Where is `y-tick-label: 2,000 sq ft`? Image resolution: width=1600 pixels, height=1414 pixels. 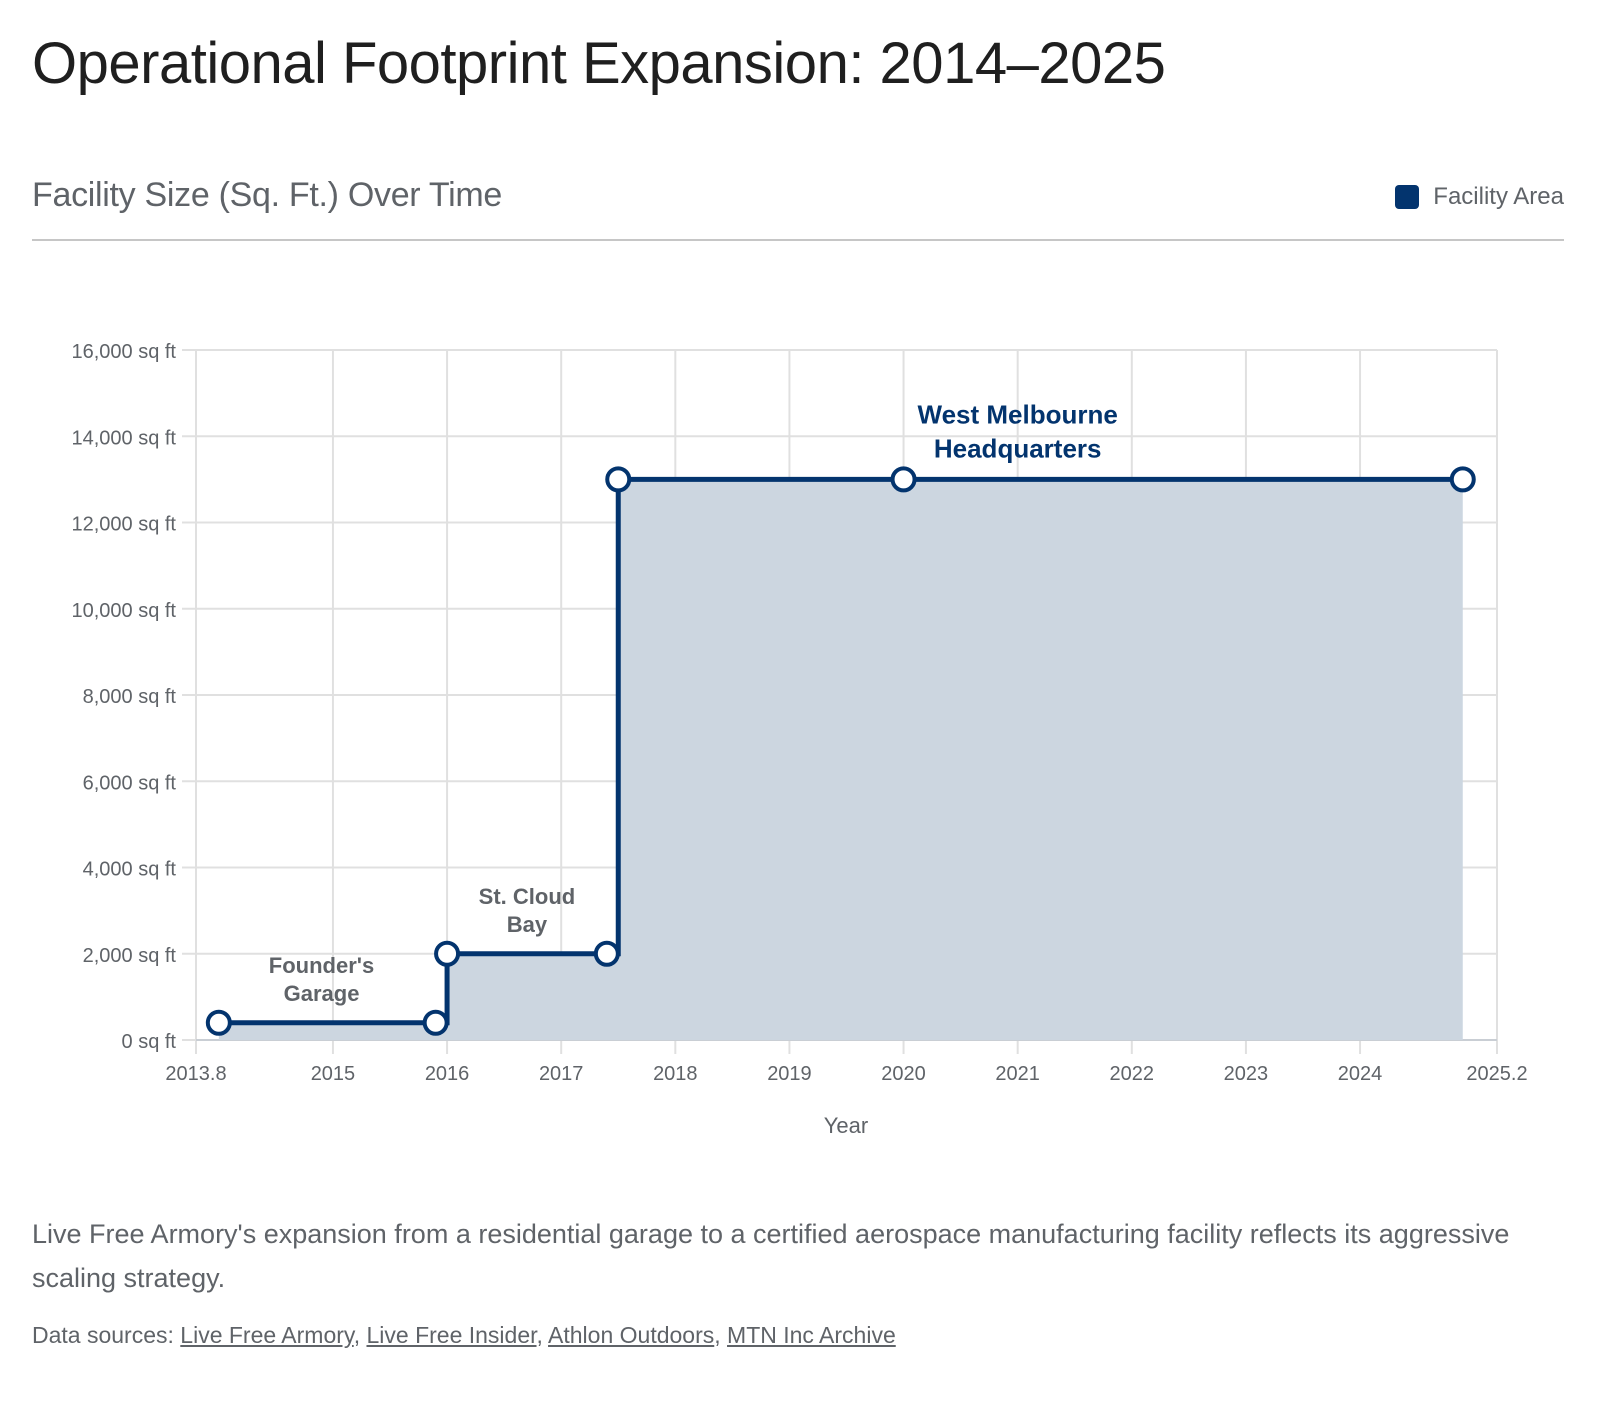 y-tick-label: 2,000 sq ft is located at coordinates (130, 956).